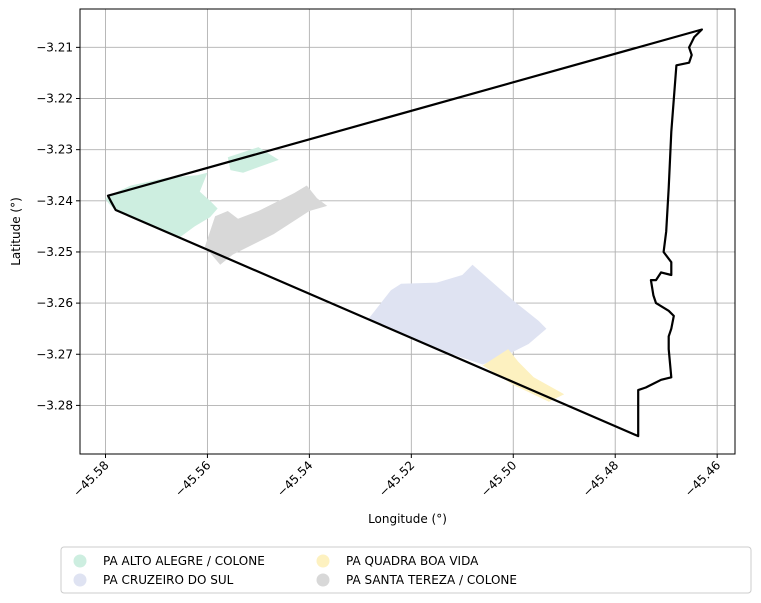 The image size is (761, 603). What do you see at coordinates (600, 478) in the screenshot?
I see `x-tick-label: −45.48` at bounding box center [600, 478].